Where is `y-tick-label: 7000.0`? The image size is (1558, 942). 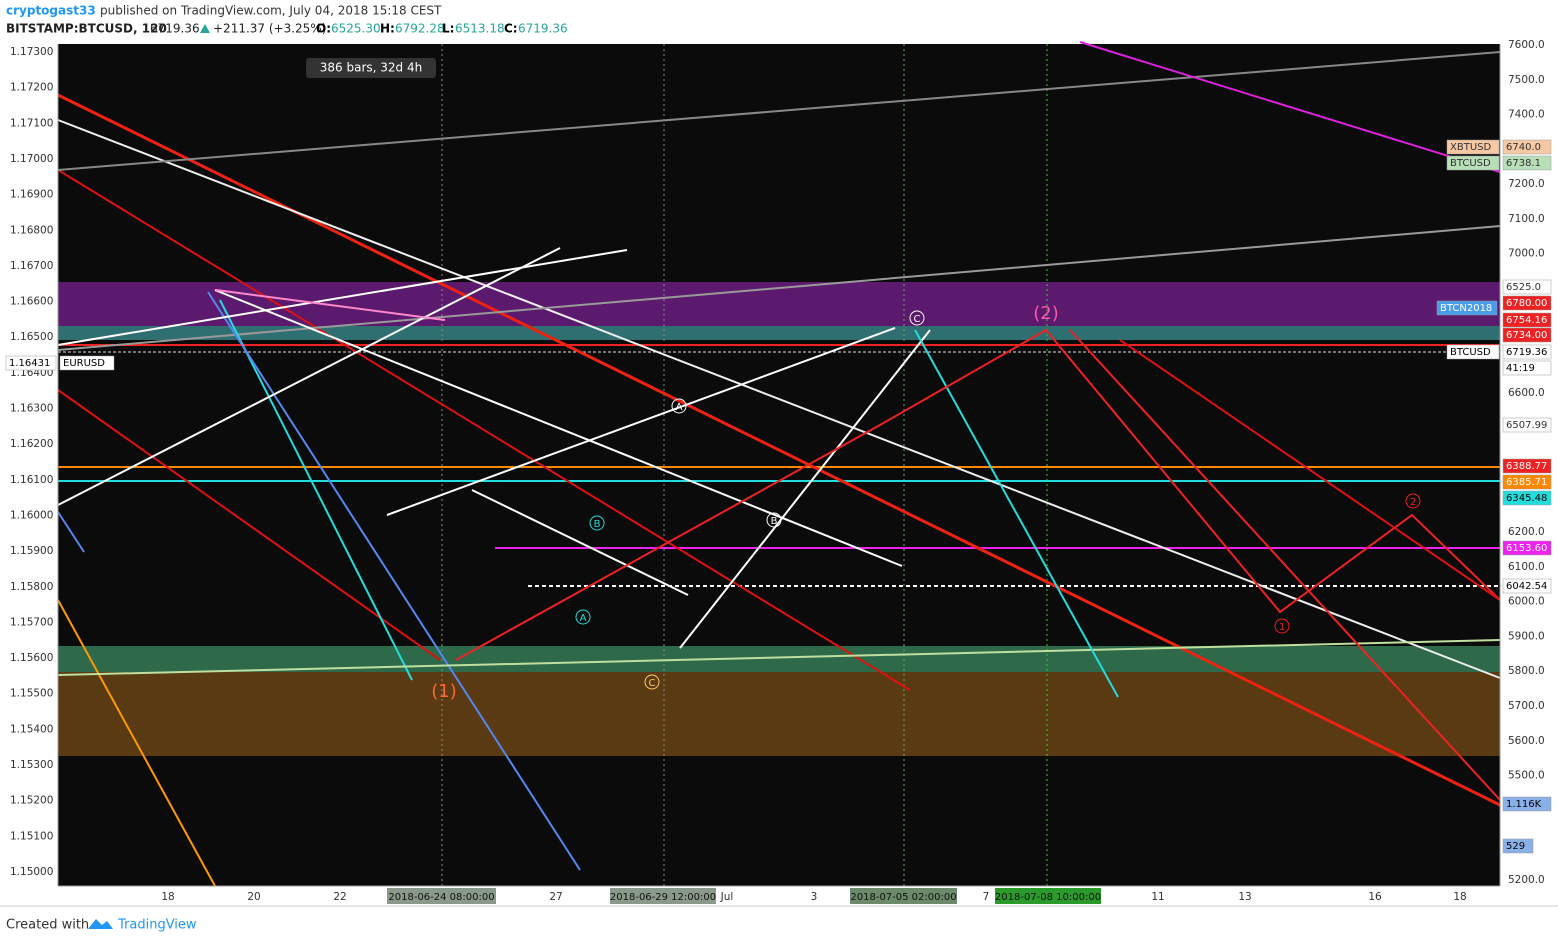
y-tick-label: 7000.0 is located at coordinates (1526, 254).